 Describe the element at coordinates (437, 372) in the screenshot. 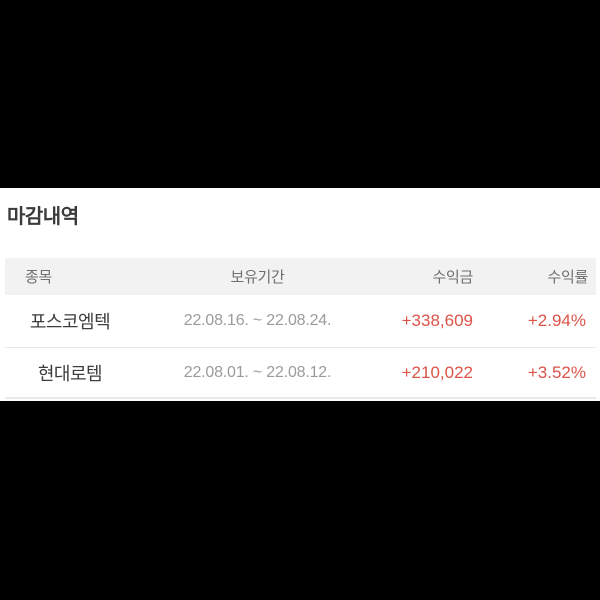

I see `profit-amount: +210,022` at that location.